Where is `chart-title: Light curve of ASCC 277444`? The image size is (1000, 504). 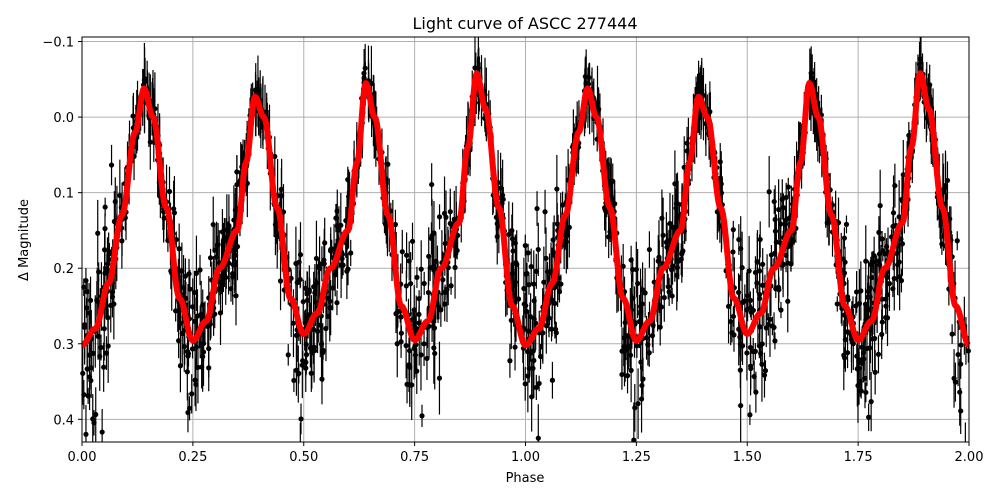
chart-title: Light curve of ASCC 277444 is located at coordinates (524, 23).